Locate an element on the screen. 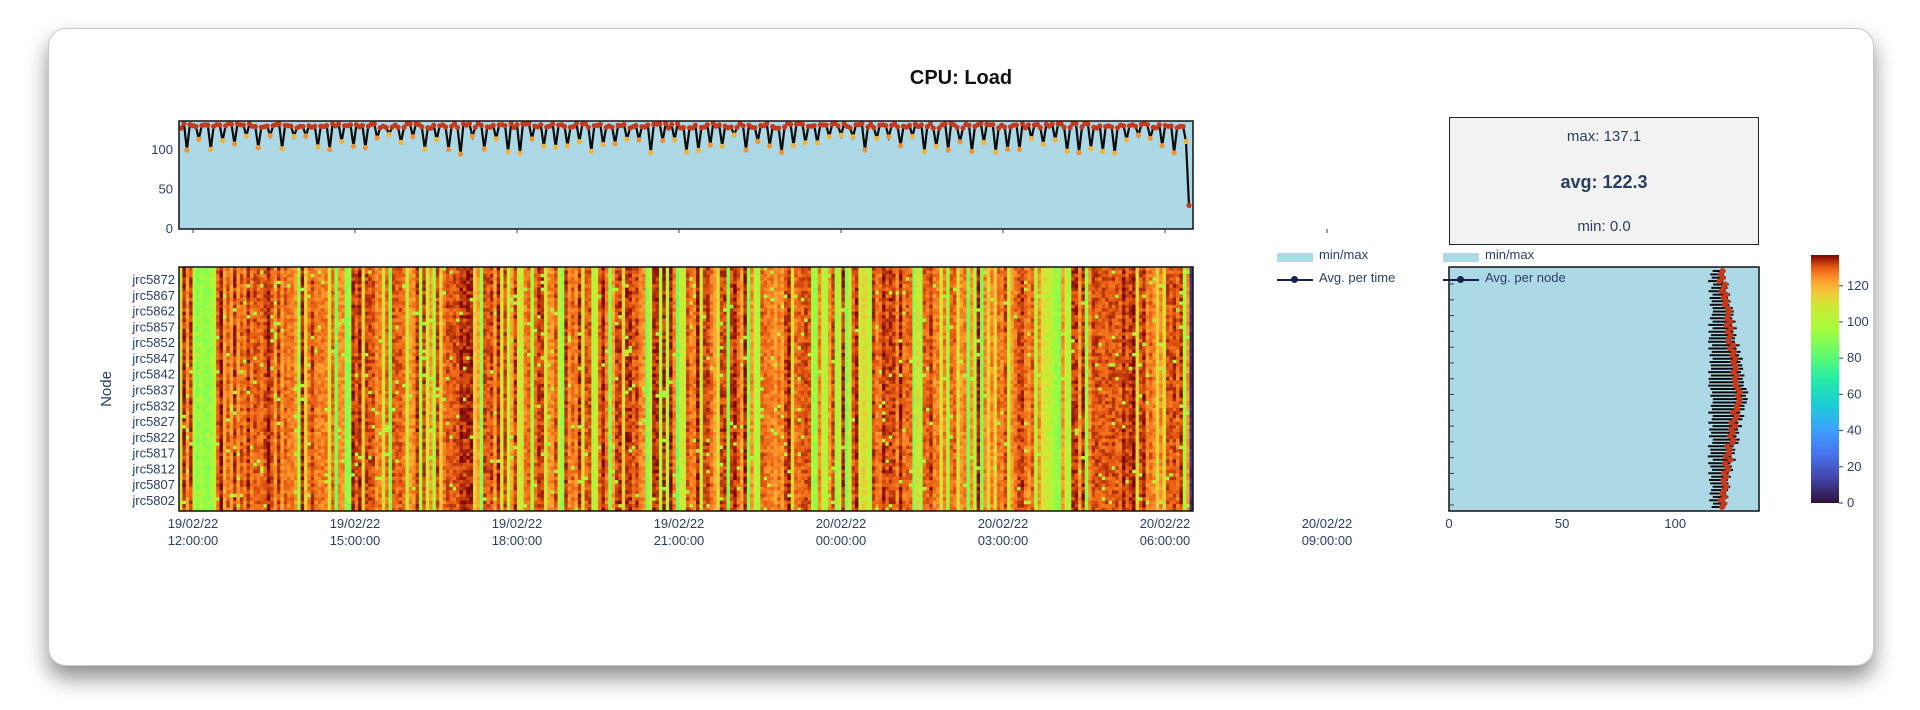  colorbar-tick-label: 120 is located at coordinates (1858, 285).